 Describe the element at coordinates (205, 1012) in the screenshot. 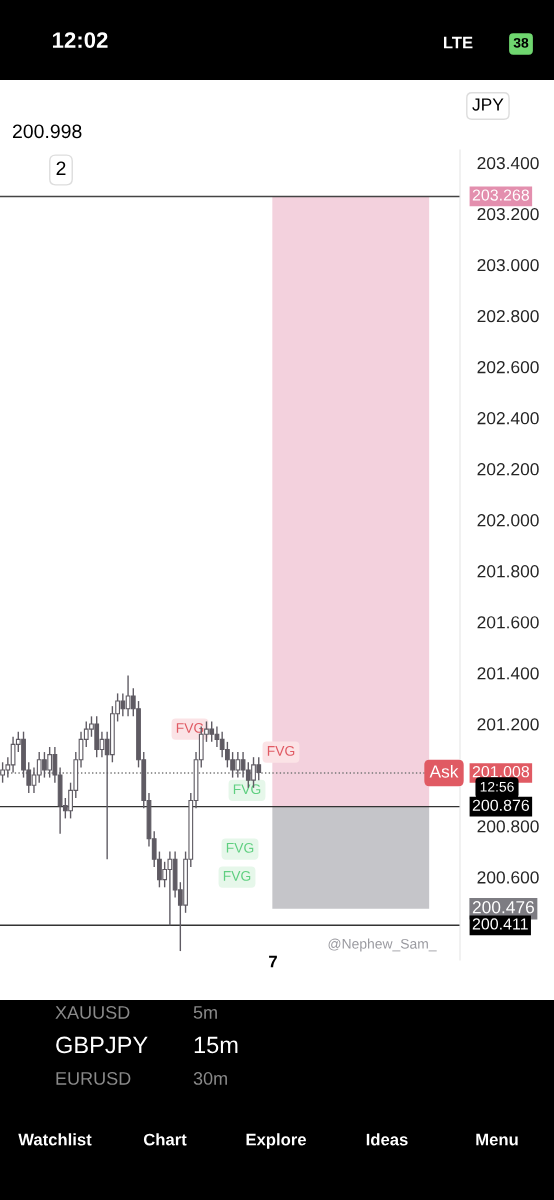

I see `text: 5m` at that location.